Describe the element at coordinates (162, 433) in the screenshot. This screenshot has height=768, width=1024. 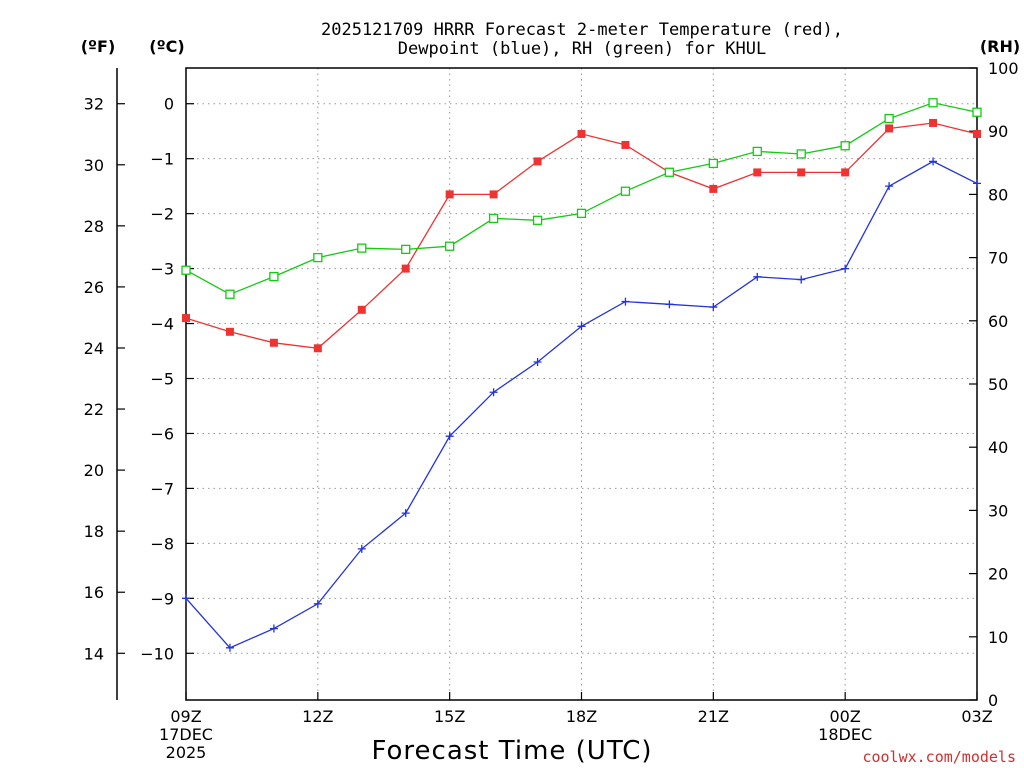
I see `celsius-tick-label: −6` at that location.